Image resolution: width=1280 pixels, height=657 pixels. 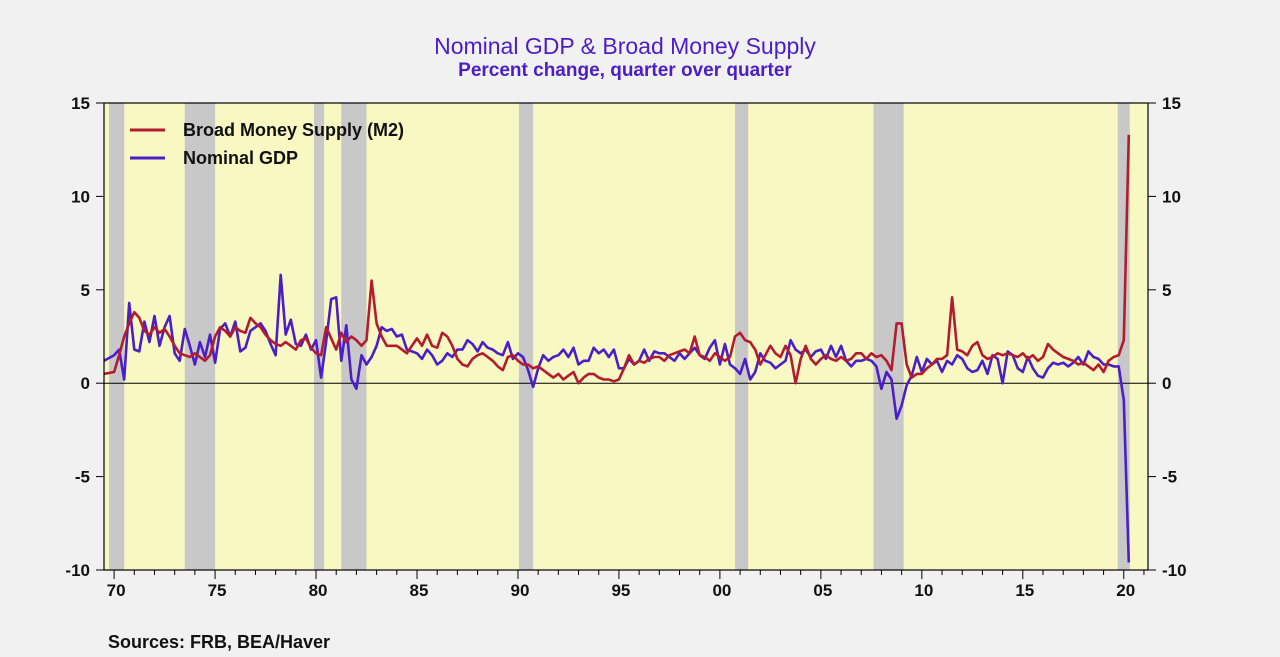 I want to click on chart-title: Nominal GDP & Broad Money Supply, so click(x=625, y=46).